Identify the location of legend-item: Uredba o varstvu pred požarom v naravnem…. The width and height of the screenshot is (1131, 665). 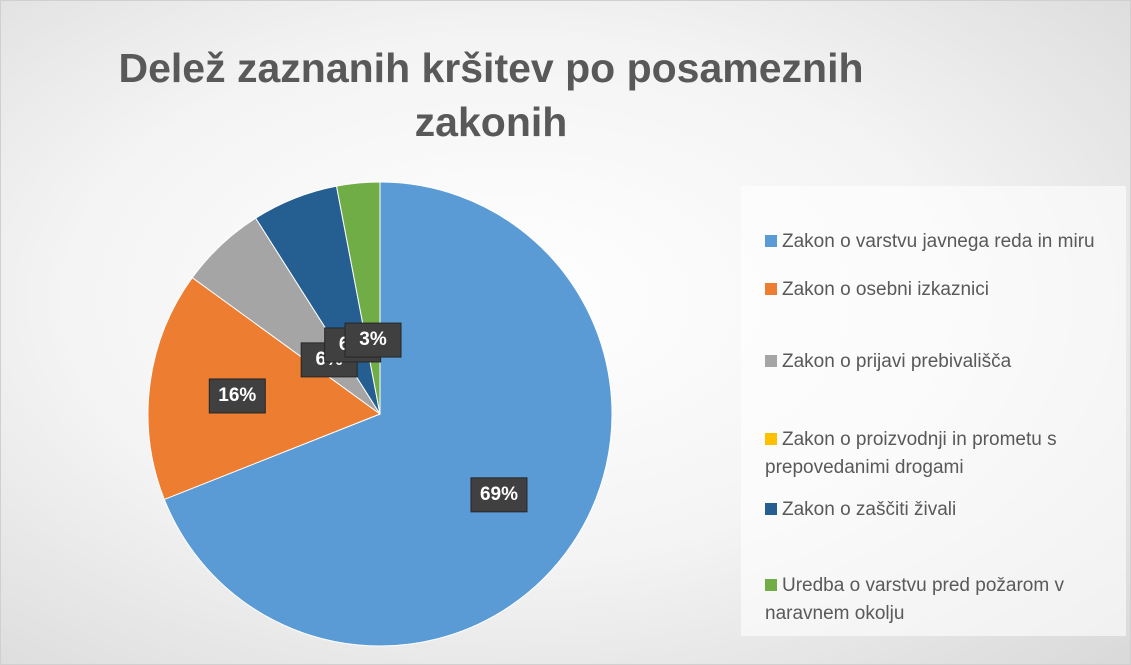
(940, 600).